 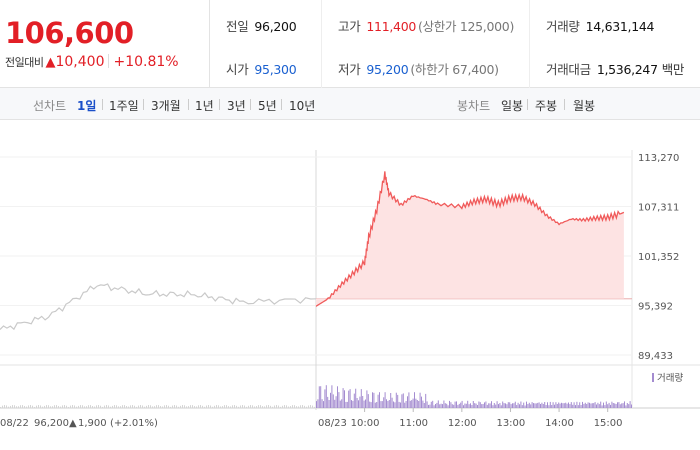 I want to click on change-row: 전일대비 ▲10,400 +10.81%, so click(x=92, y=62).